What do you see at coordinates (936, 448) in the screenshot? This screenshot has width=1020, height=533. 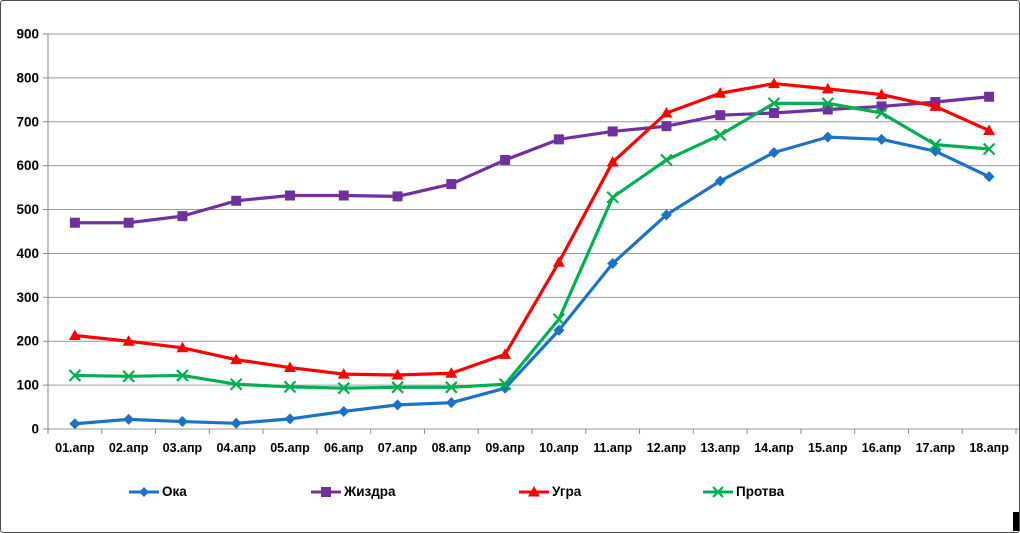 I see `svg-text: 17.апр` at bounding box center [936, 448].